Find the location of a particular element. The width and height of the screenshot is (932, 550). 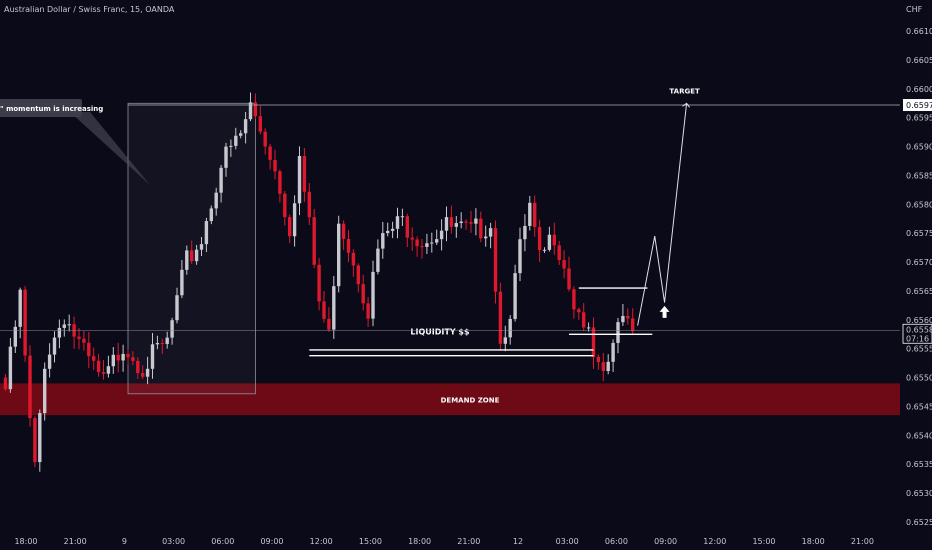

current-price-value: 0.65582 is located at coordinates (919, 329).